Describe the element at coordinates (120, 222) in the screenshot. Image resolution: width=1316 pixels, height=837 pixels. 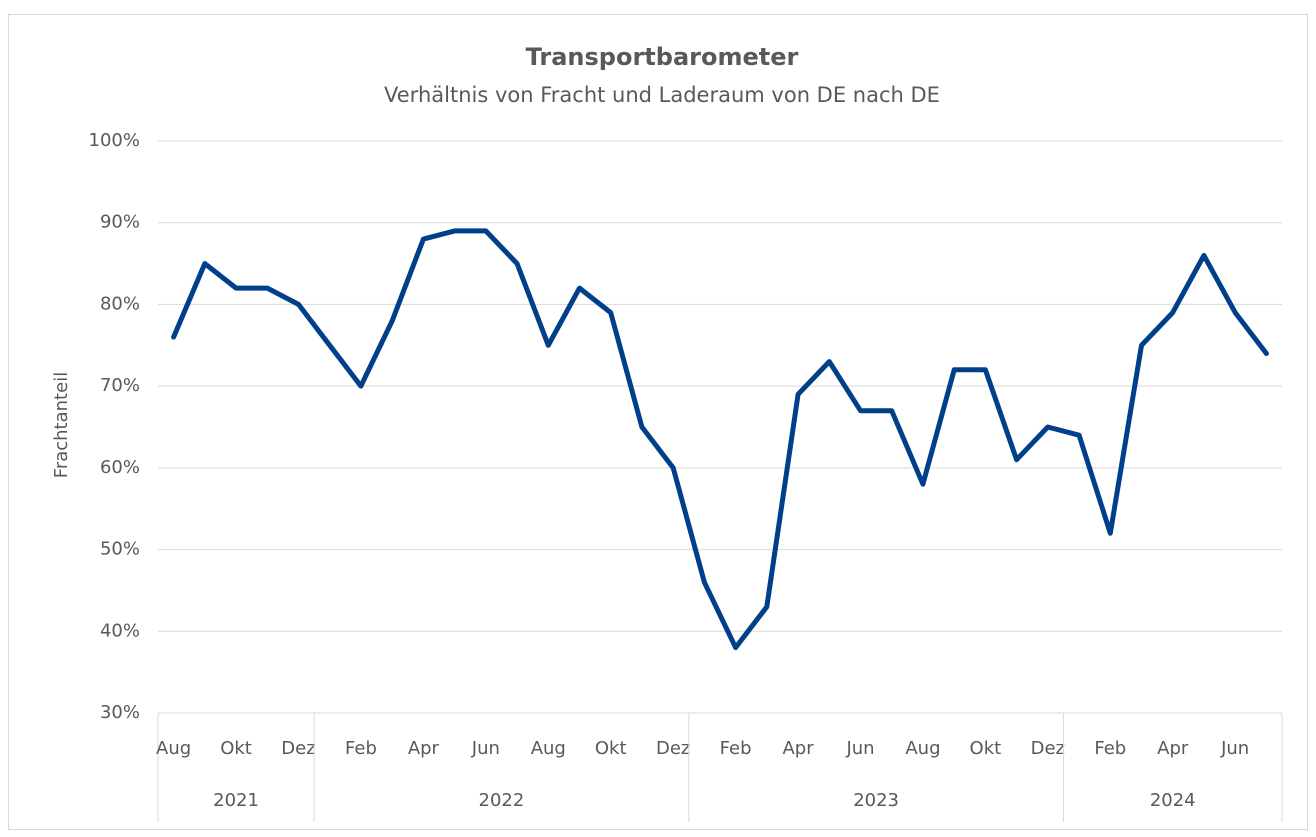
I see `y-tick-label: 90%` at that location.